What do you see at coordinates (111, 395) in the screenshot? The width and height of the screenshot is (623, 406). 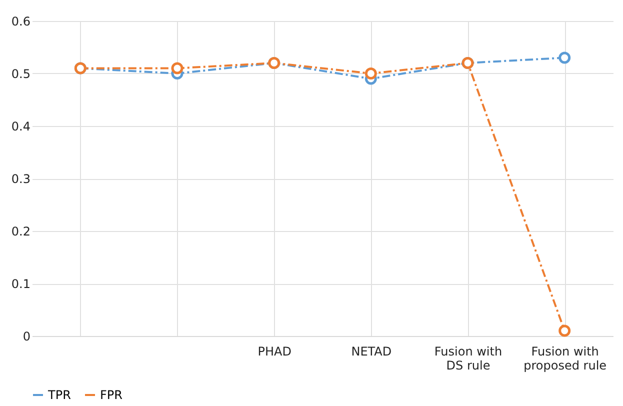 I see `legend-label: FPR` at bounding box center [111, 395].